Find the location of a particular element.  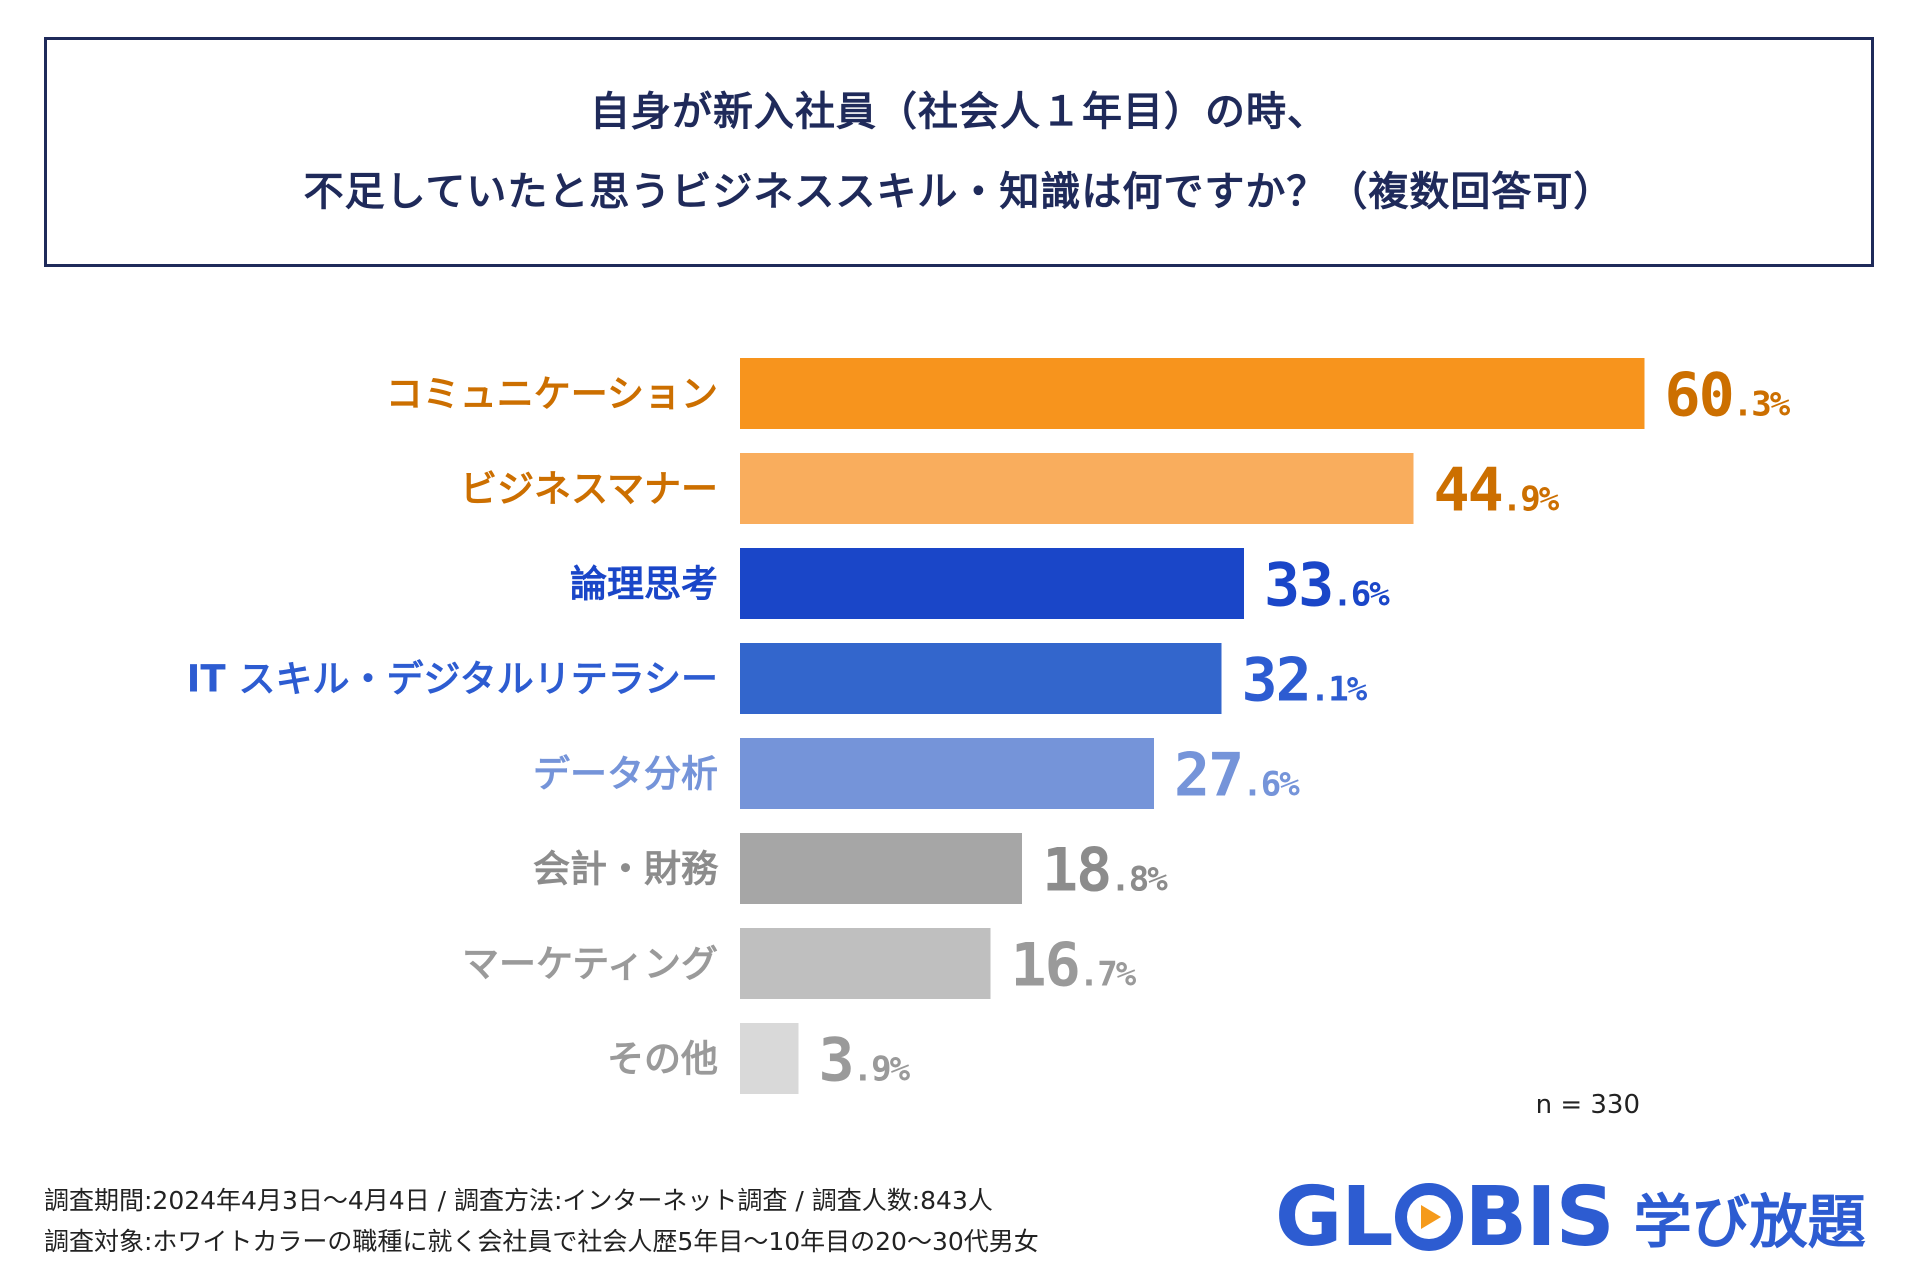

sample-size-label: n = 330 is located at coordinates (1587, 1105).